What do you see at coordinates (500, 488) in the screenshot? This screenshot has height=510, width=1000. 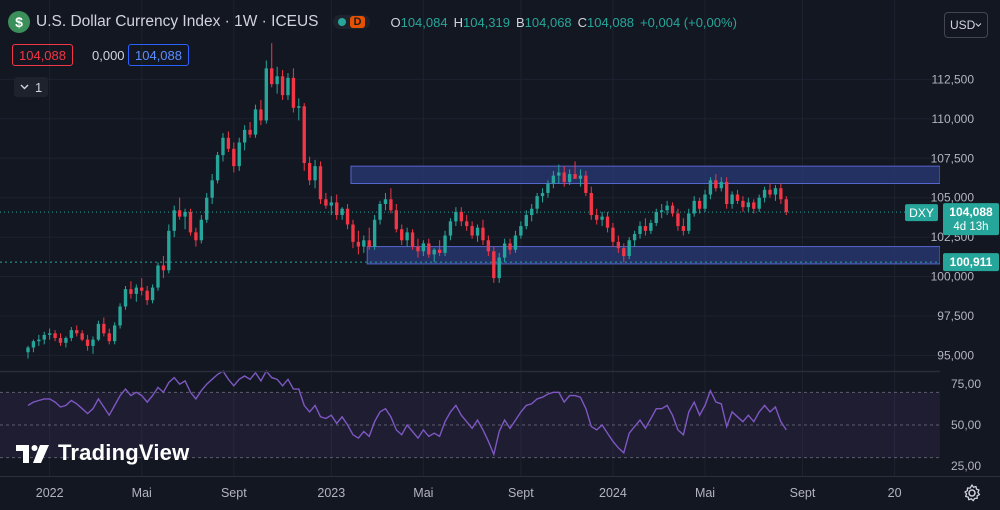 I see `time-axis: 2022 Mai Sept 2023 Mai Sept 2024 Mai Sept 20` at bounding box center [500, 488].